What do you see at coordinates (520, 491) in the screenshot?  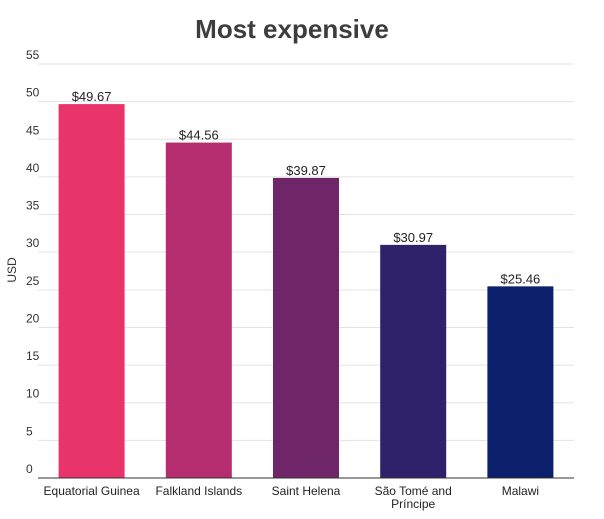 I see `x-category-label: Malawi` at bounding box center [520, 491].